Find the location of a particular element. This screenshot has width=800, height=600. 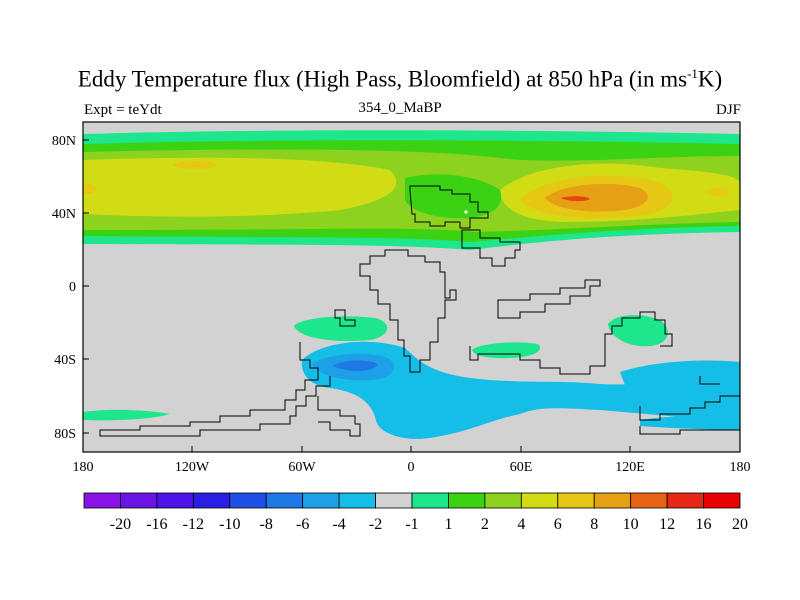

sh-teal-patch-atlantic is located at coordinates (341, 329).